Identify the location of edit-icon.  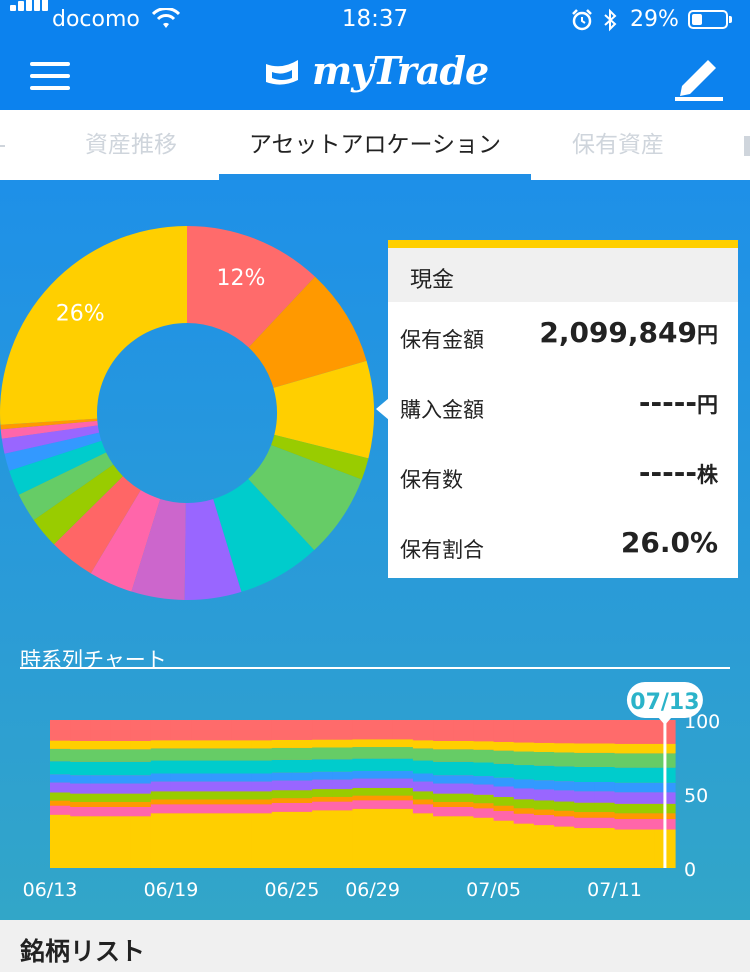
(699, 77).